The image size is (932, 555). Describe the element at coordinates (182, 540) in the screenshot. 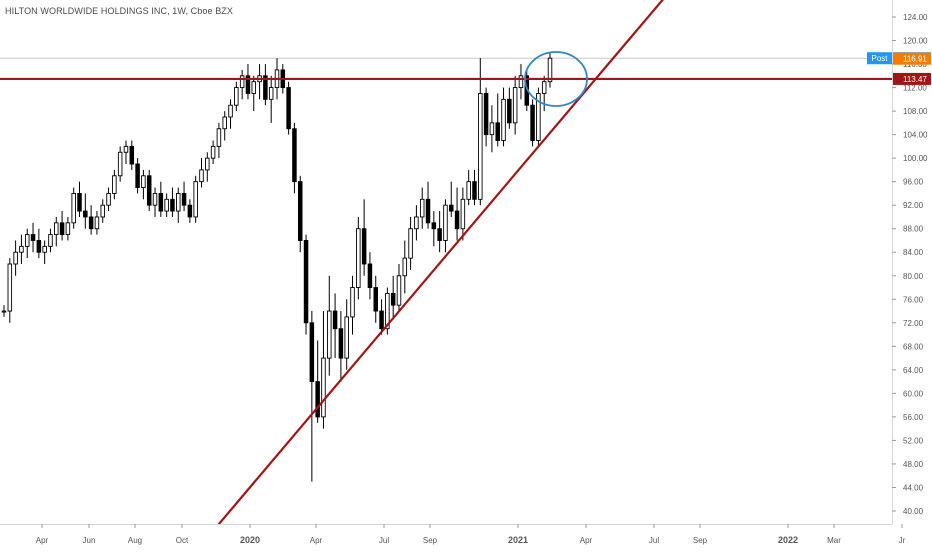

I see `x-tick-label: Oct` at that location.